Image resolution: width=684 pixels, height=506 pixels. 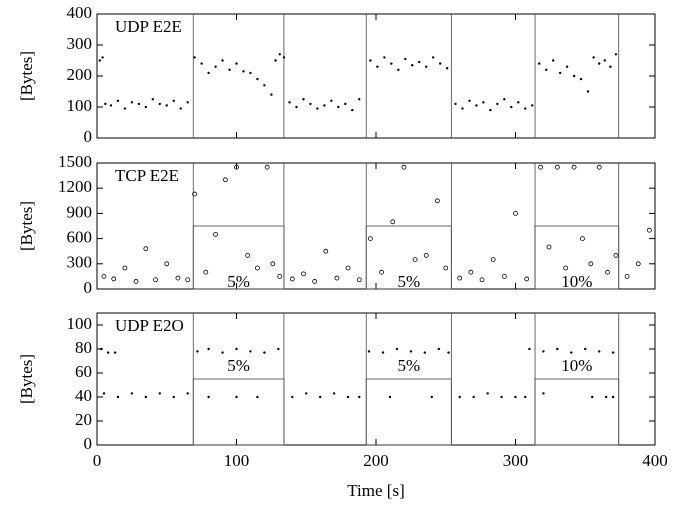 I want to click on x-tick-label: 100, so click(x=237, y=460).